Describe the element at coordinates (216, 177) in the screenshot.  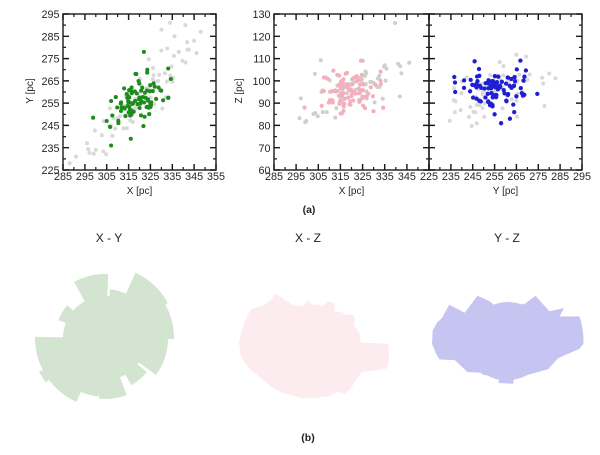
I see `svg-text: 355` at that location.